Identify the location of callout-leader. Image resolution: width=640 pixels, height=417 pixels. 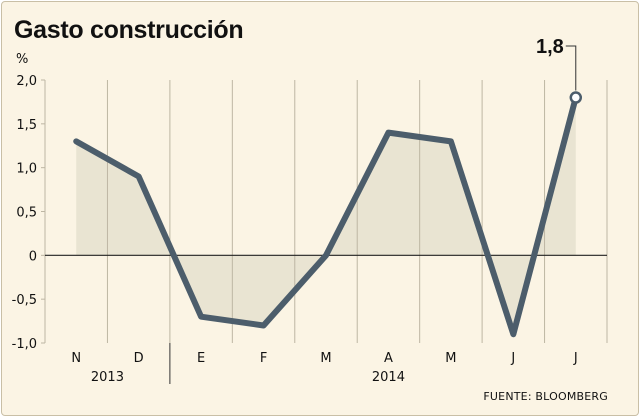
(571, 68).